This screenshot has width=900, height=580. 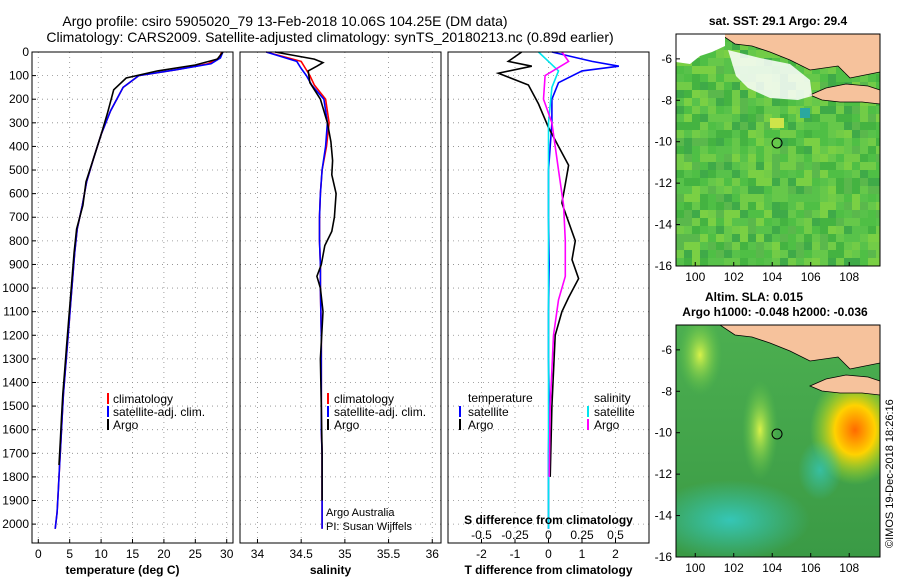 What do you see at coordinates (664, 142) in the screenshot?
I see `map-y-tick-label: -10` at bounding box center [664, 142].